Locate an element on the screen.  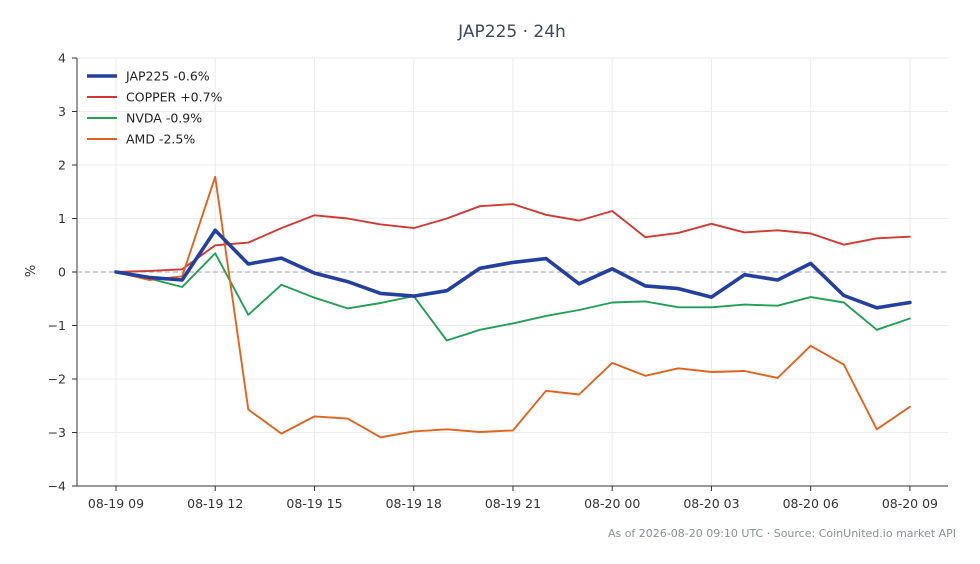
y-tick-label: 1 is located at coordinates (62, 218).